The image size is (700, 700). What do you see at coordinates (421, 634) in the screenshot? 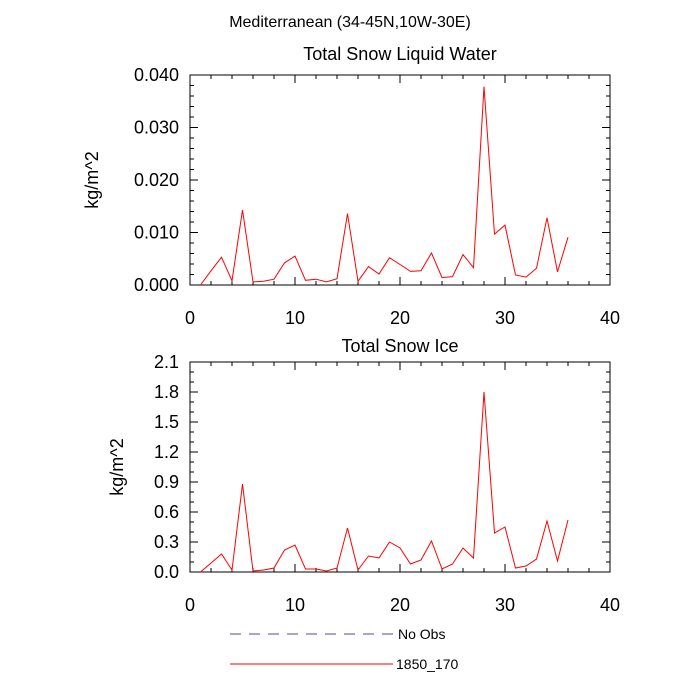
I see `legend-label-no-obs: No Obs` at bounding box center [421, 634].